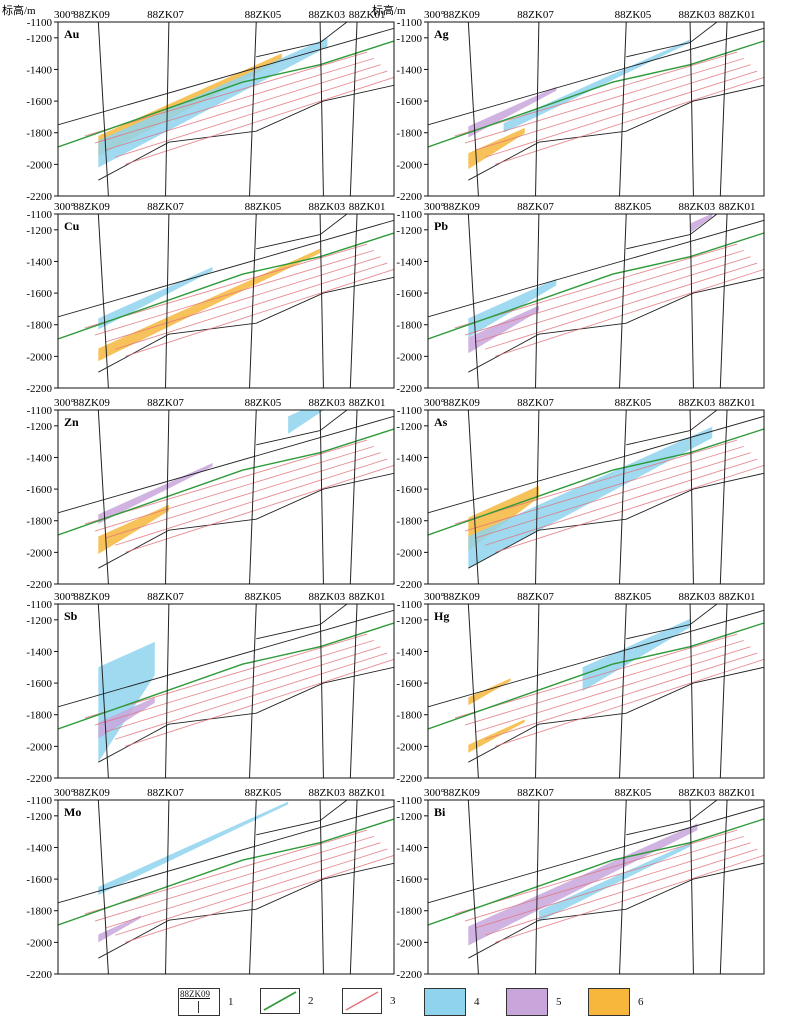 This screenshot has height=1022, width=801. What do you see at coordinates (280, 1001) in the screenshot?
I see `green-line-swatch` at bounding box center [280, 1001].